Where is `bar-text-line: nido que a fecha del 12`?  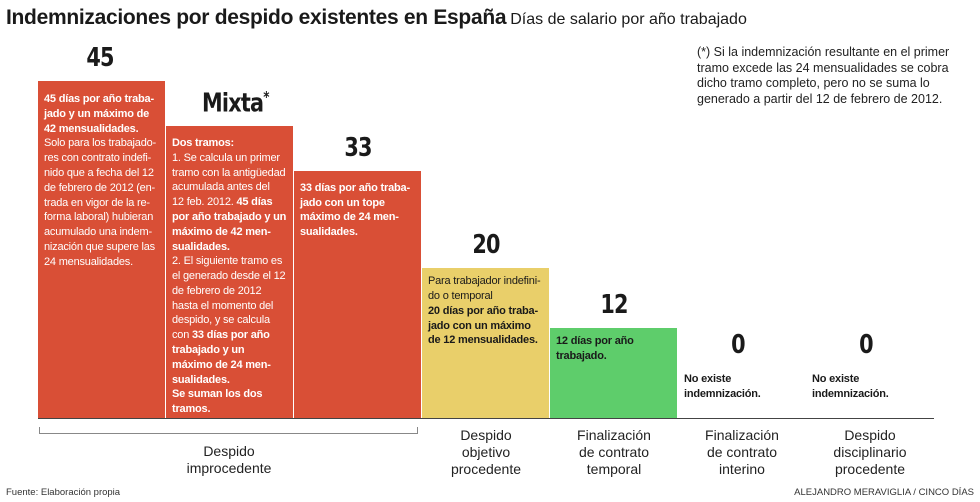 bar-text-line: nido que a fecha del 12 is located at coordinates (99, 172).